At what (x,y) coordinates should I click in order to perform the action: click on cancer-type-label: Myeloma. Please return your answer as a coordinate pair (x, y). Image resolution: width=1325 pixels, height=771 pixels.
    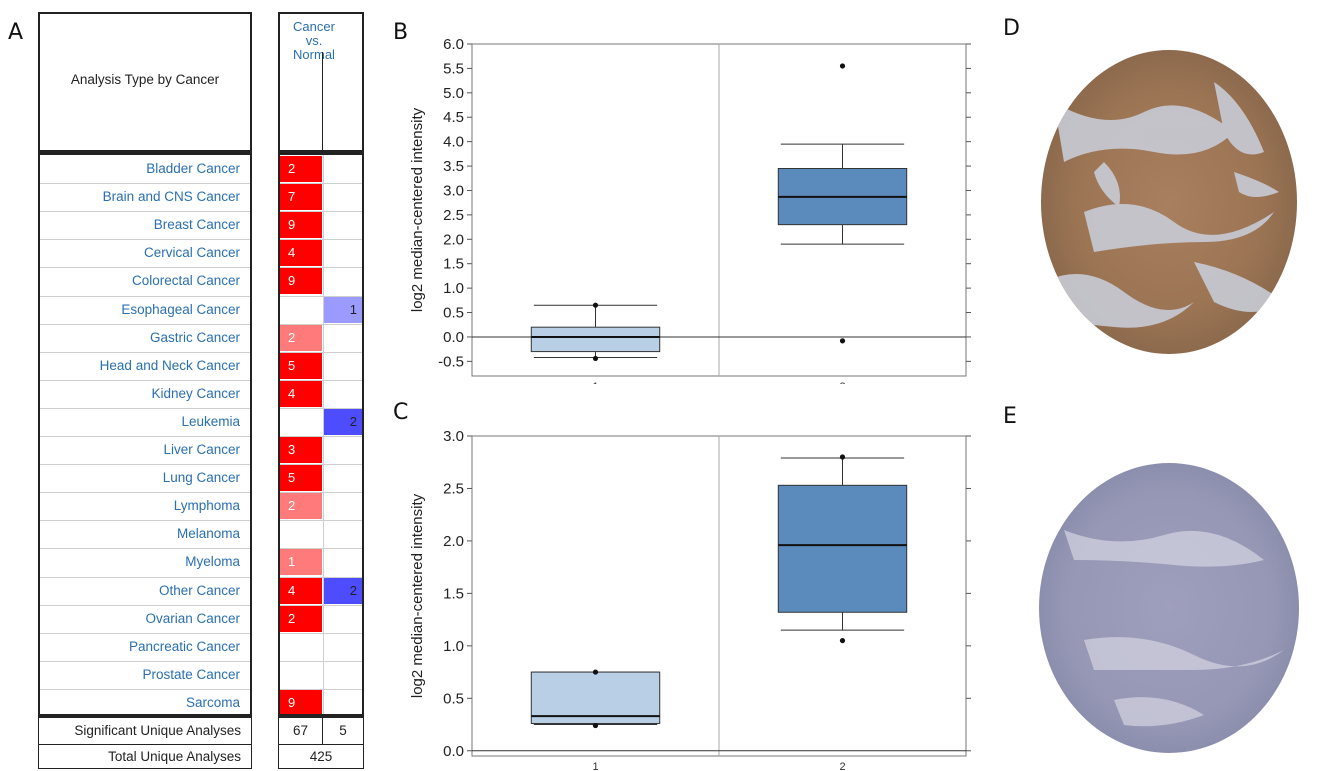
    Looking at the image, I should click on (212, 562).